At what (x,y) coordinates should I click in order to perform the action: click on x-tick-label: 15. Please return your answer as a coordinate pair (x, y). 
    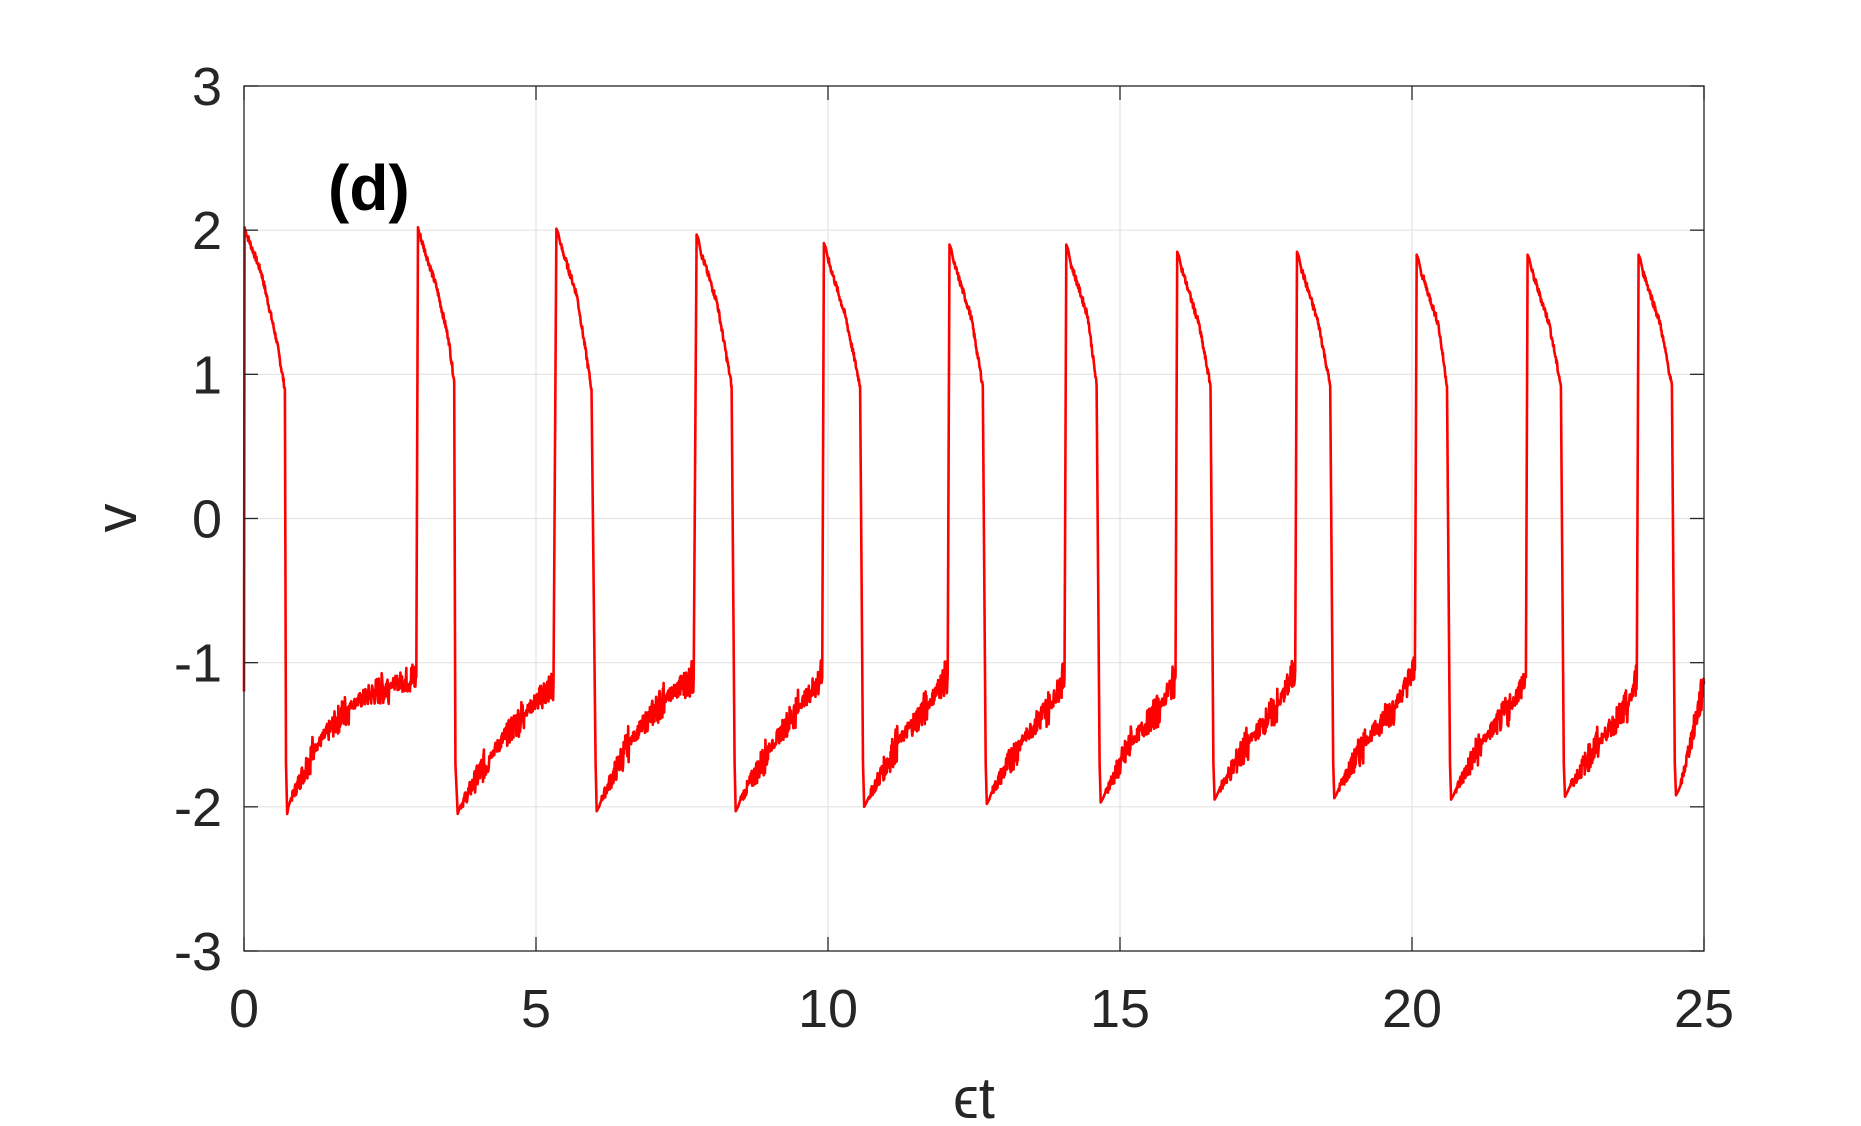
    Looking at the image, I should click on (1120, 1009).